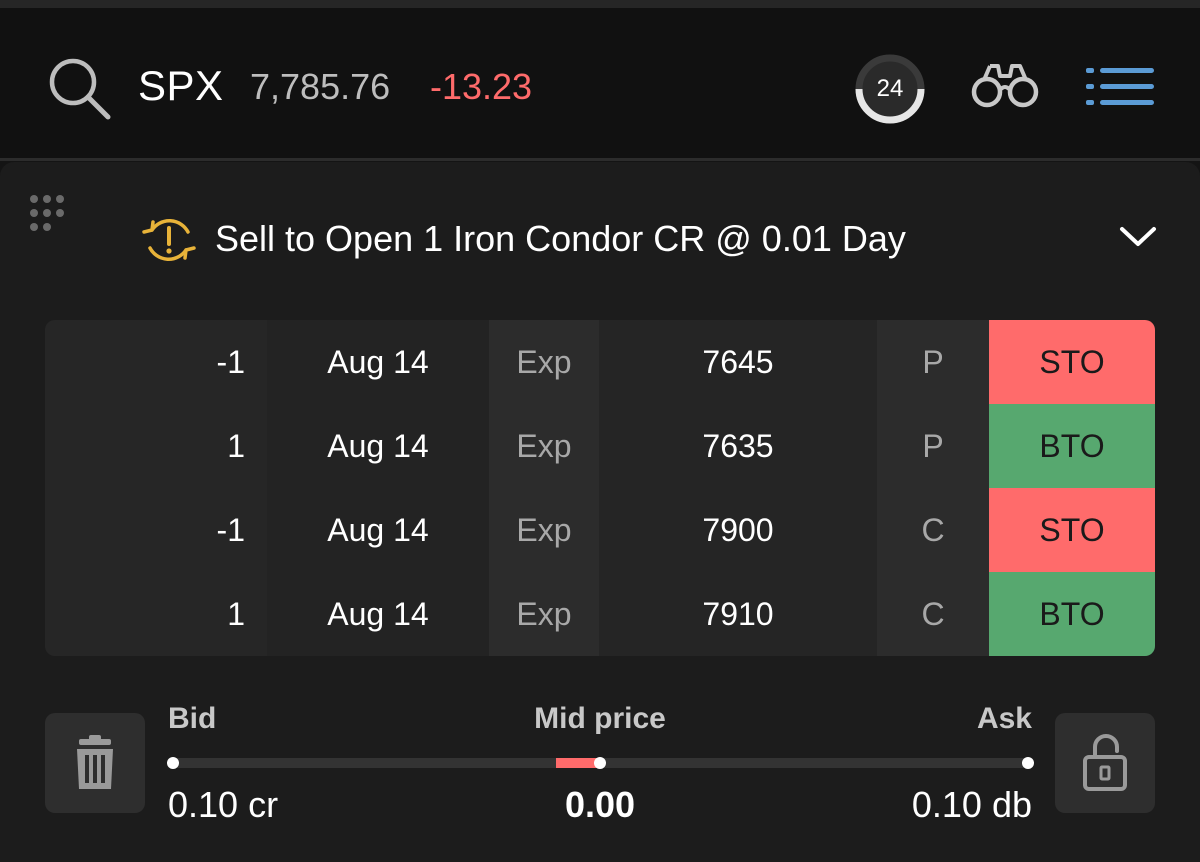  Describe the element at coordinates (971, 804) in the screenshot. I see `ask-value: 0.10 db` at that location.